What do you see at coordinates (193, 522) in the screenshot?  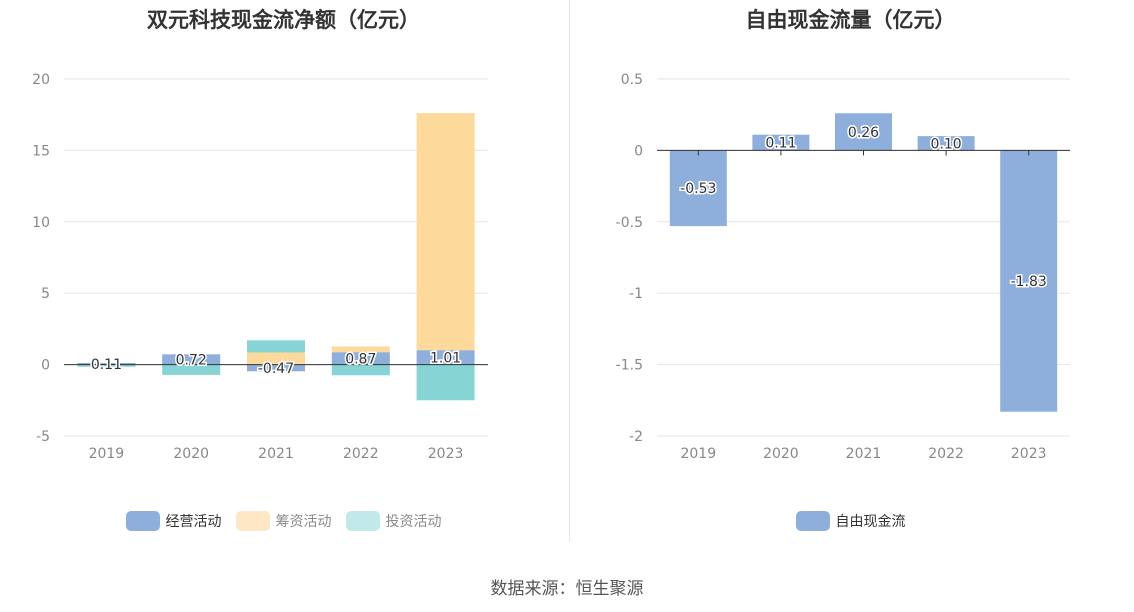 I see `legend-label-operating: 经营活动` at bounding box center [193, 522].